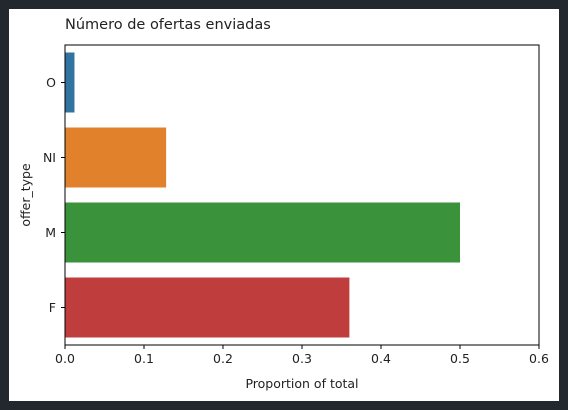 The width and height of the screenshot is (568, 410). I want to click on x-axis-label: Proportion of total, so click(301, 383).